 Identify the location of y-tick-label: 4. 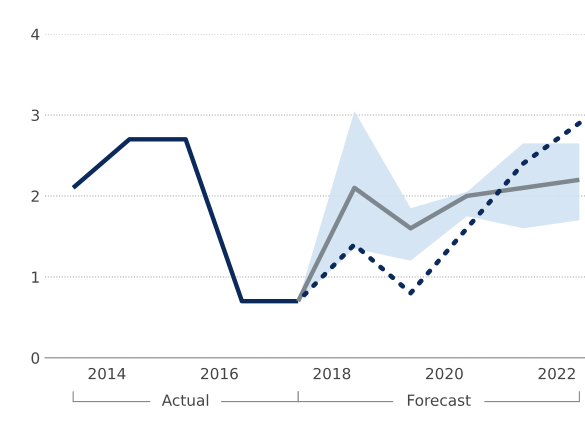
(35, 34).